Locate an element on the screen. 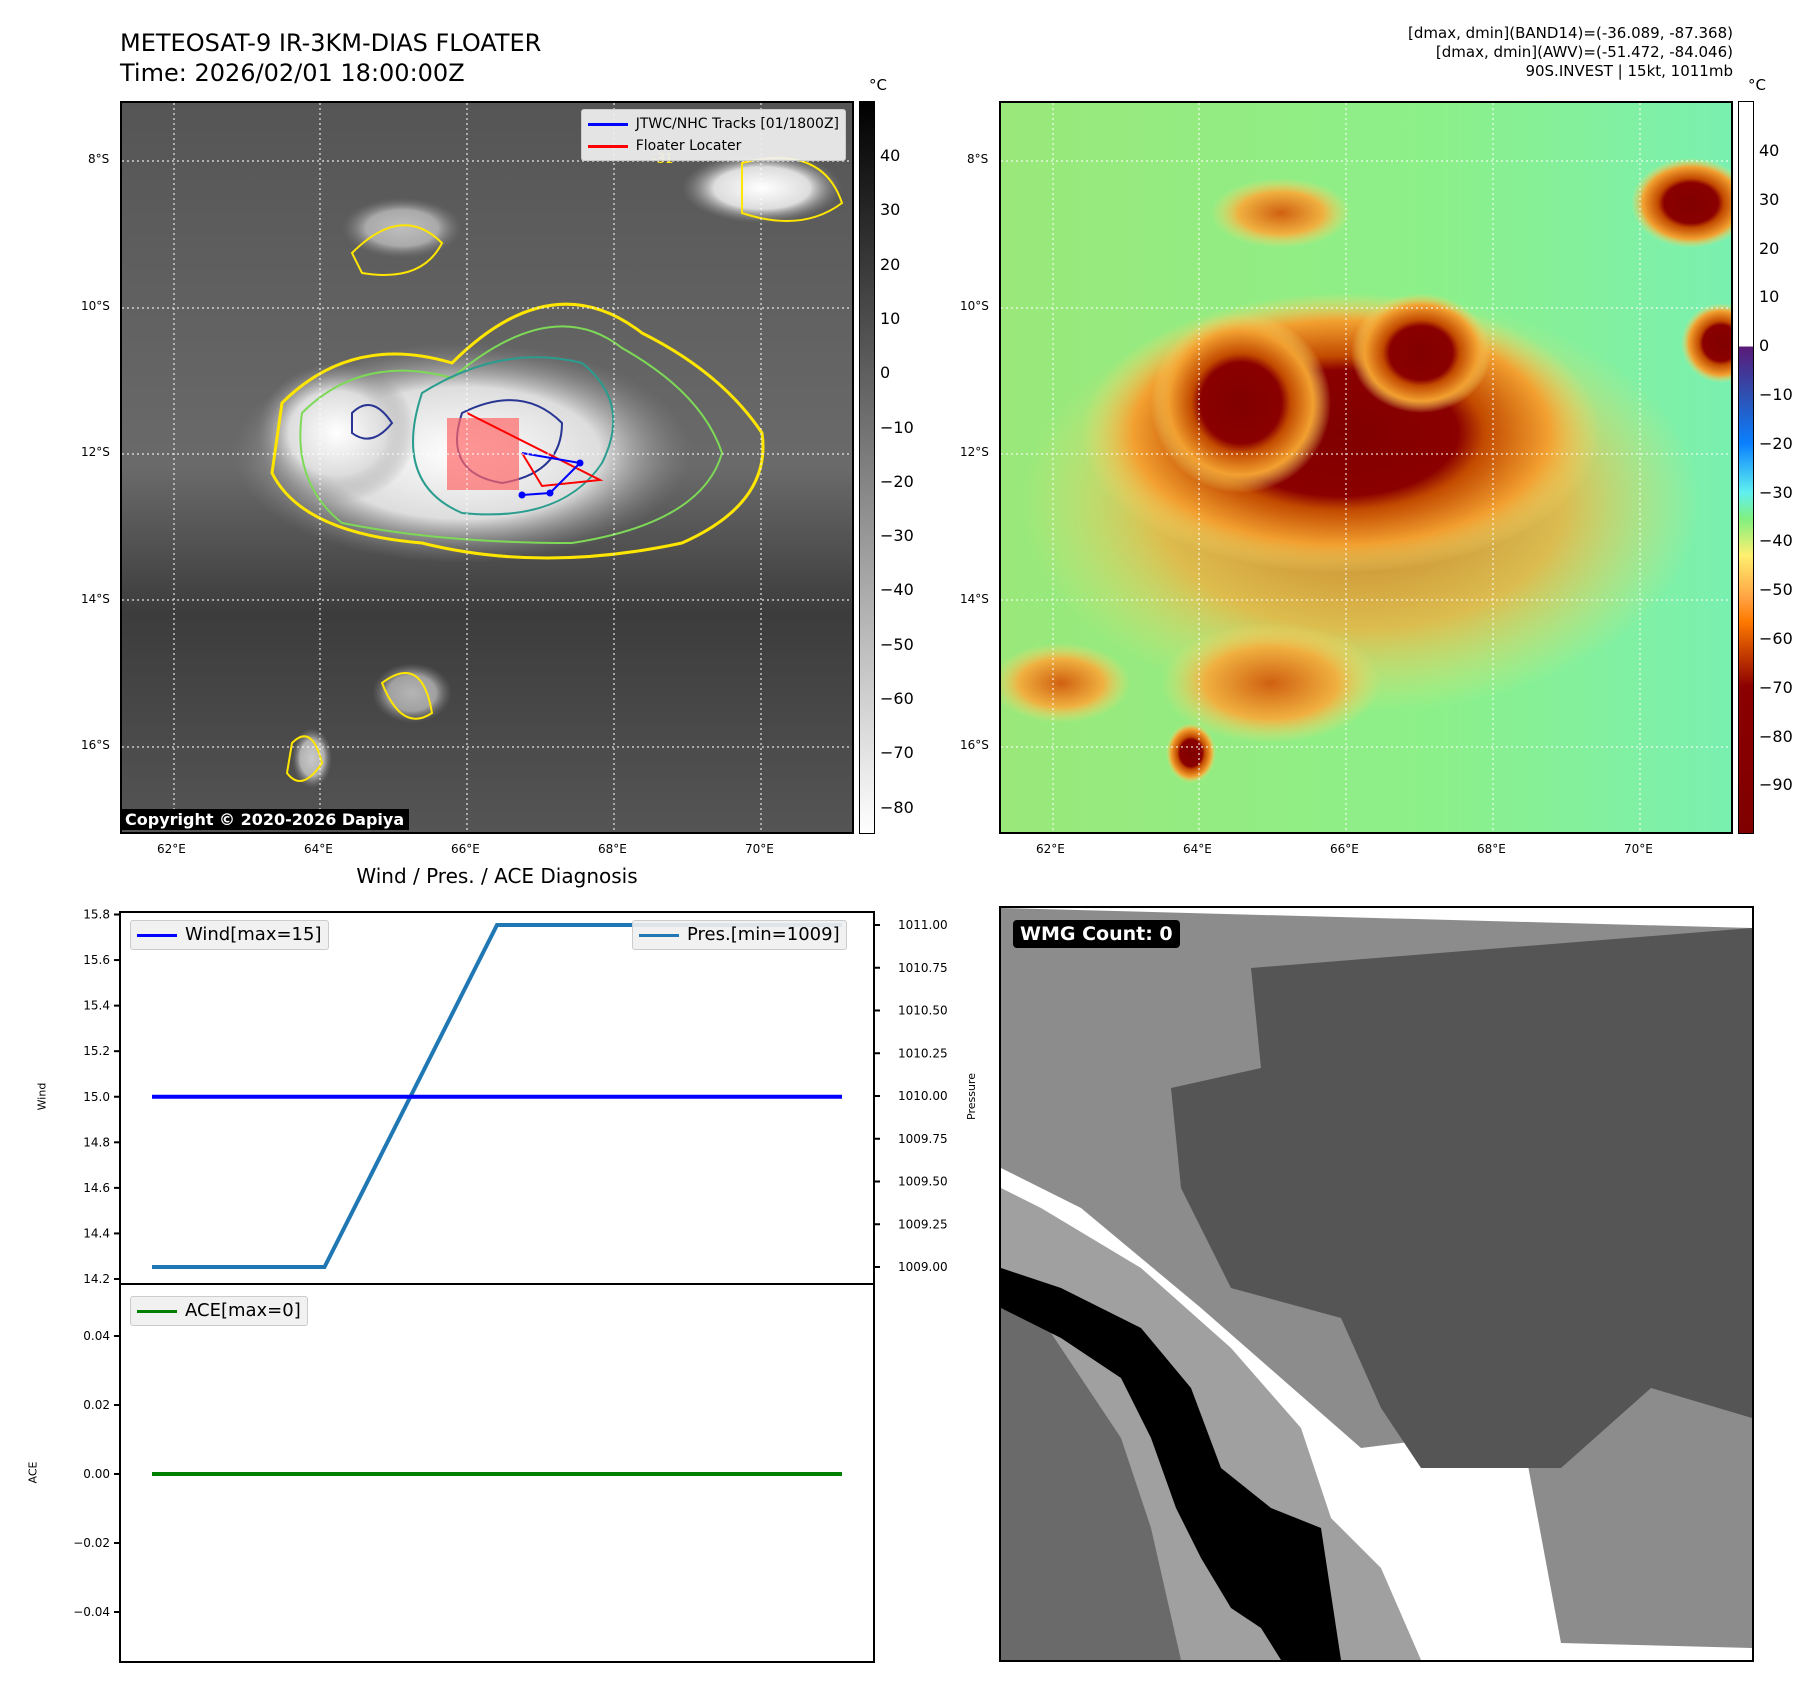 This screenshot has width=1813, height=1690. pressure-ytick-label: 1009.25 is located at coordinates (923, 1224).